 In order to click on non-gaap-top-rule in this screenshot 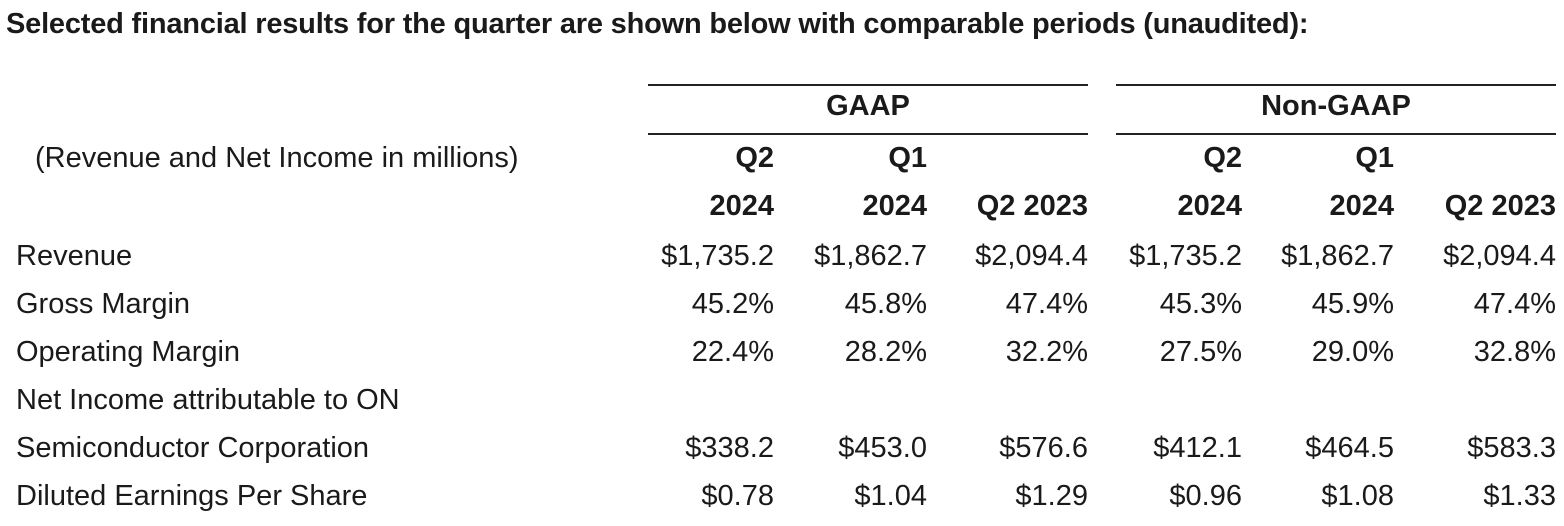, I will do `click(1336, 85)`.